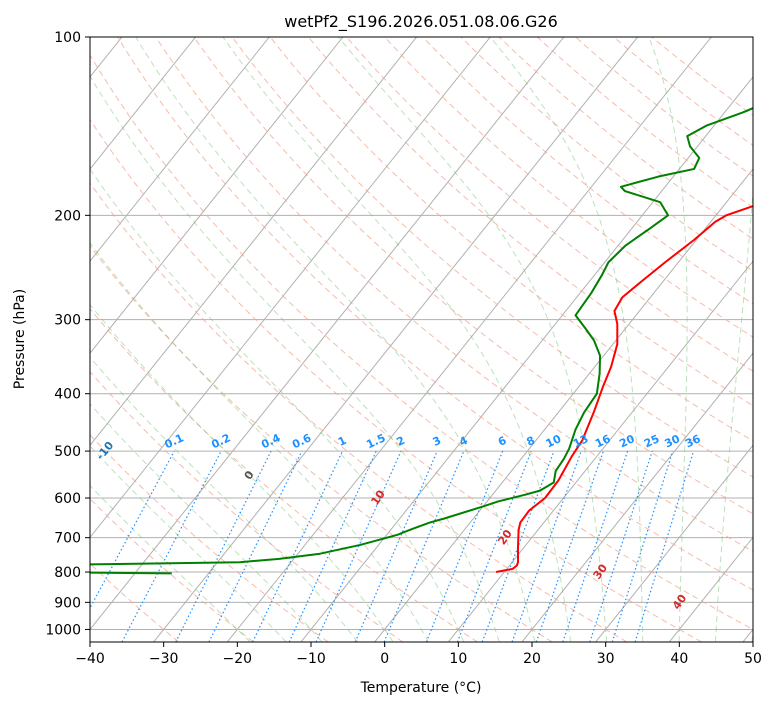 The width and height of the screenshot is (775, 708). What do you see at coordinates (67, 573) in the screenshot?
I see `y-tick-label: 800` at bounding box center [67, 573].